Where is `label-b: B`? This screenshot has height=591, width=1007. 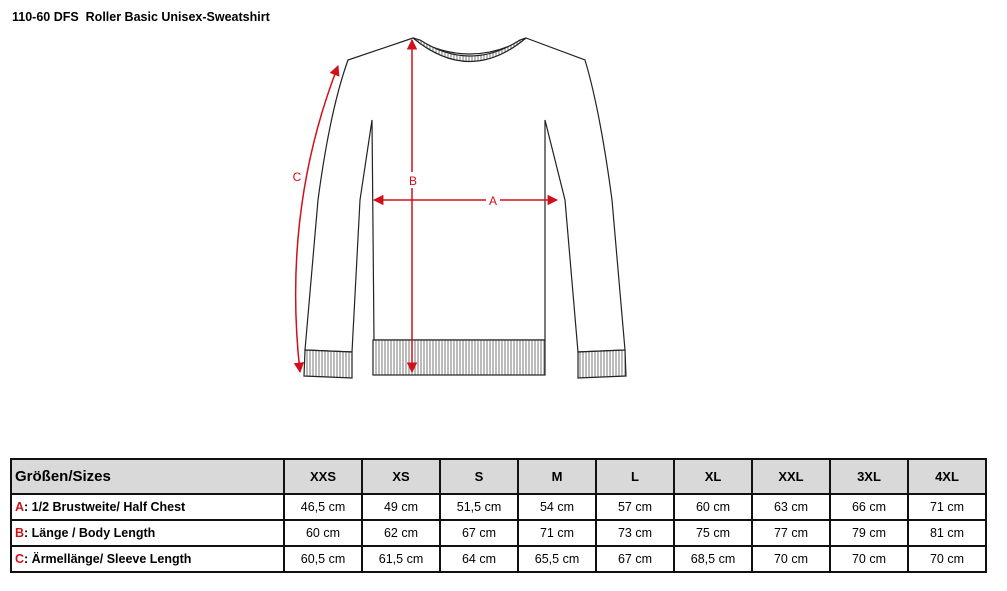
label-b: B is located at coordinates (413, 181).